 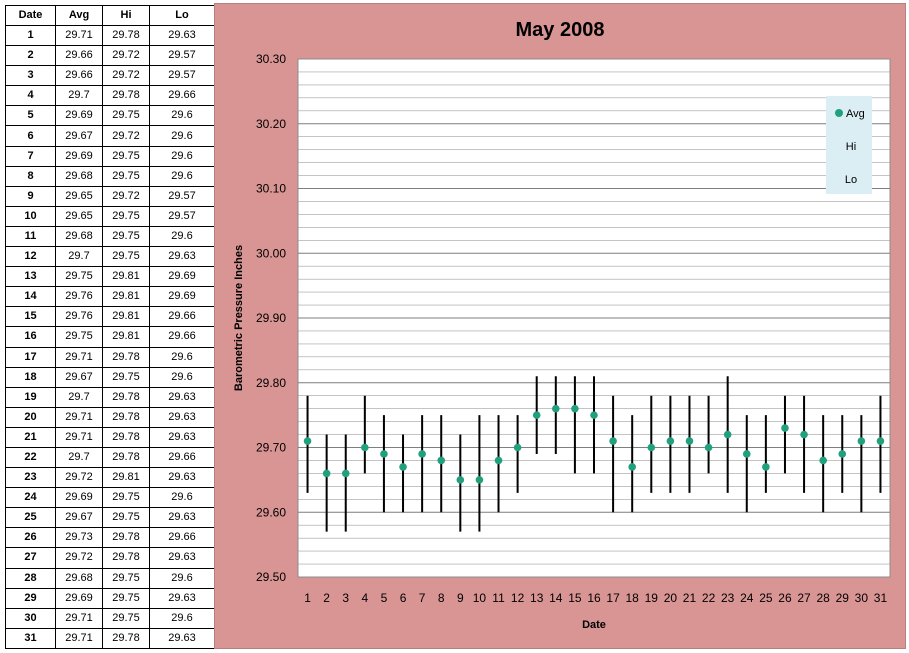 I want to click on table-row: 28 29.68 29.75 29.6, so click(x=110, y=578).